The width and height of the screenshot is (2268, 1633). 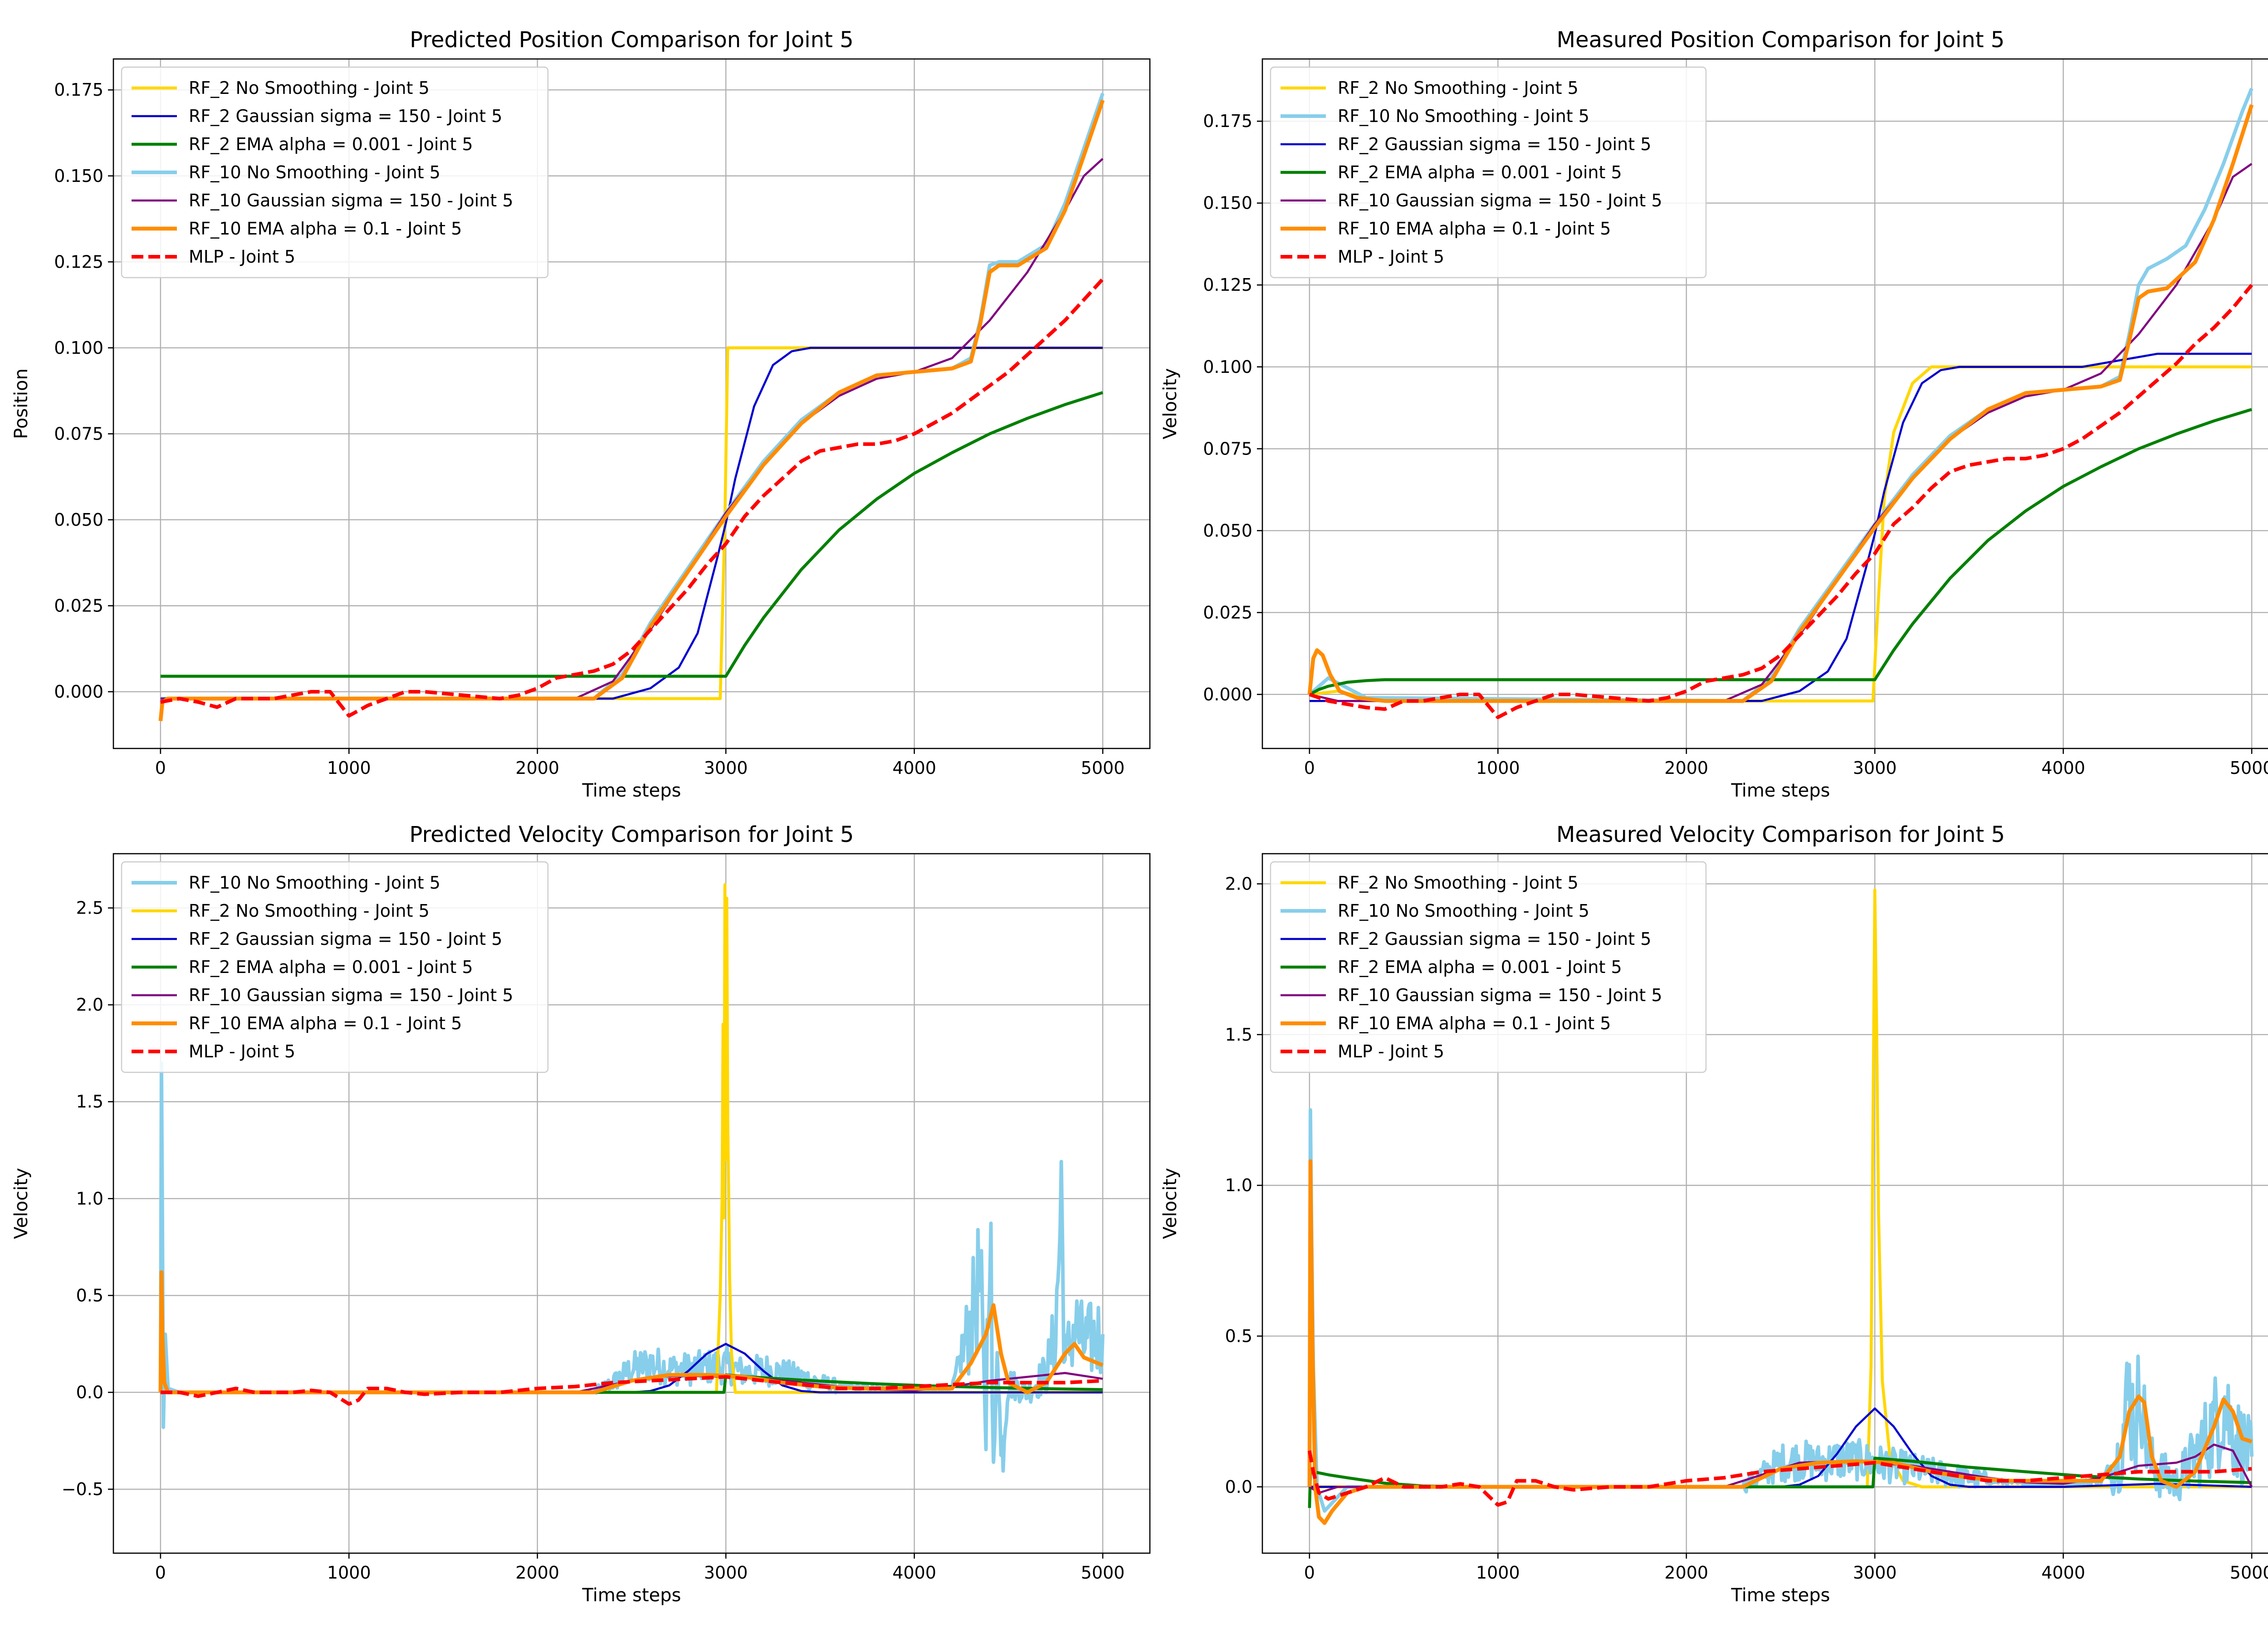 What do you see at coordinates (1228, 285) in the screenshot?
I see `y-tick-label: 0.125` at bounding box center [1228, 285].